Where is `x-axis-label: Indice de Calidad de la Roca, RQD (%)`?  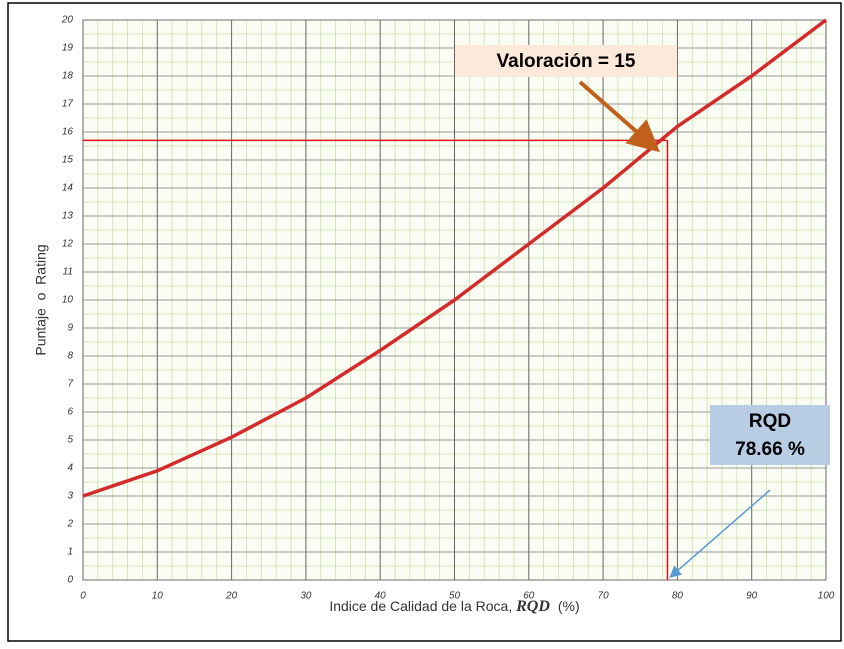
x-axis-label: Indice de Calidad de la Roca, RQD (%) is located at coordinates (454, 606).